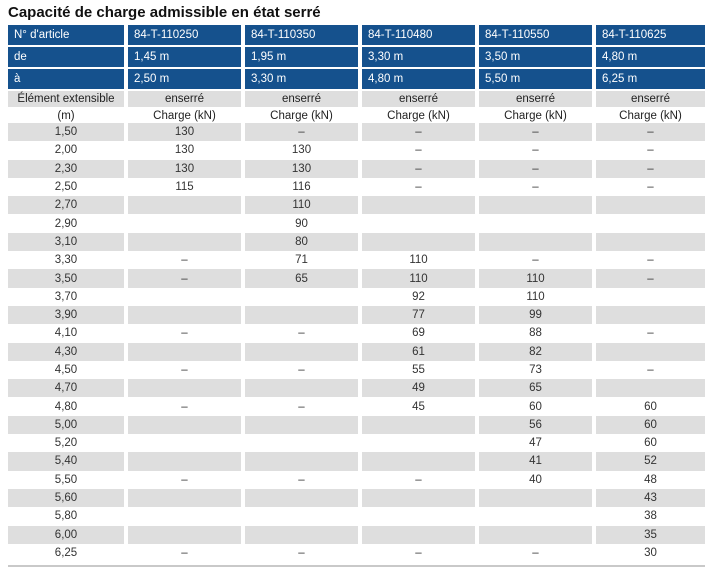  What do you see at coordinates (535, 296) in the screenshot?
I see `load-value-cell: 110` at bounding box center [535, 296].